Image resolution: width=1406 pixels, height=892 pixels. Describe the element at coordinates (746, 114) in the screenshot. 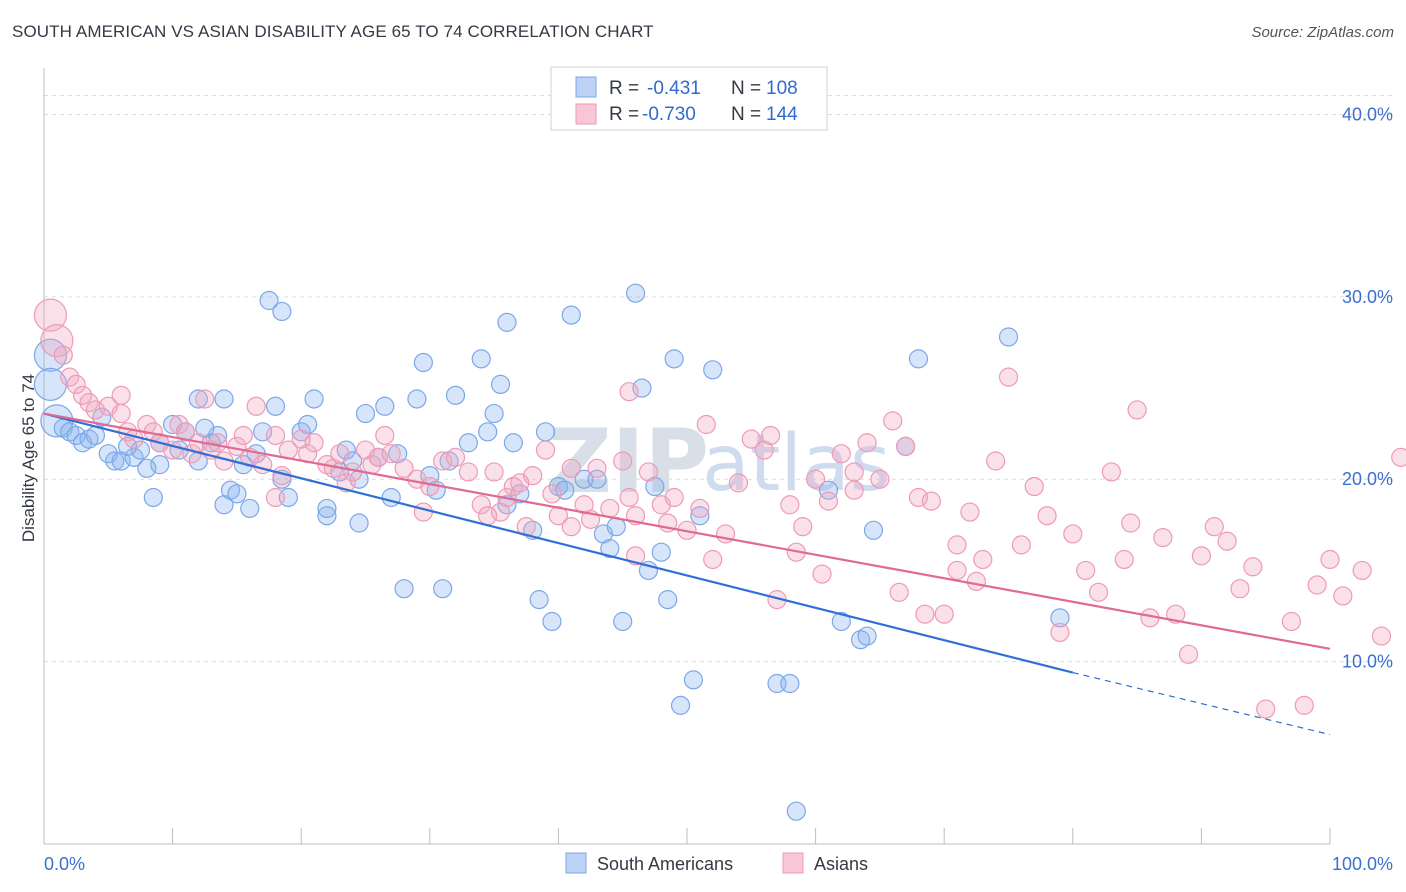

I see `legend-n-label: N =` at that location.